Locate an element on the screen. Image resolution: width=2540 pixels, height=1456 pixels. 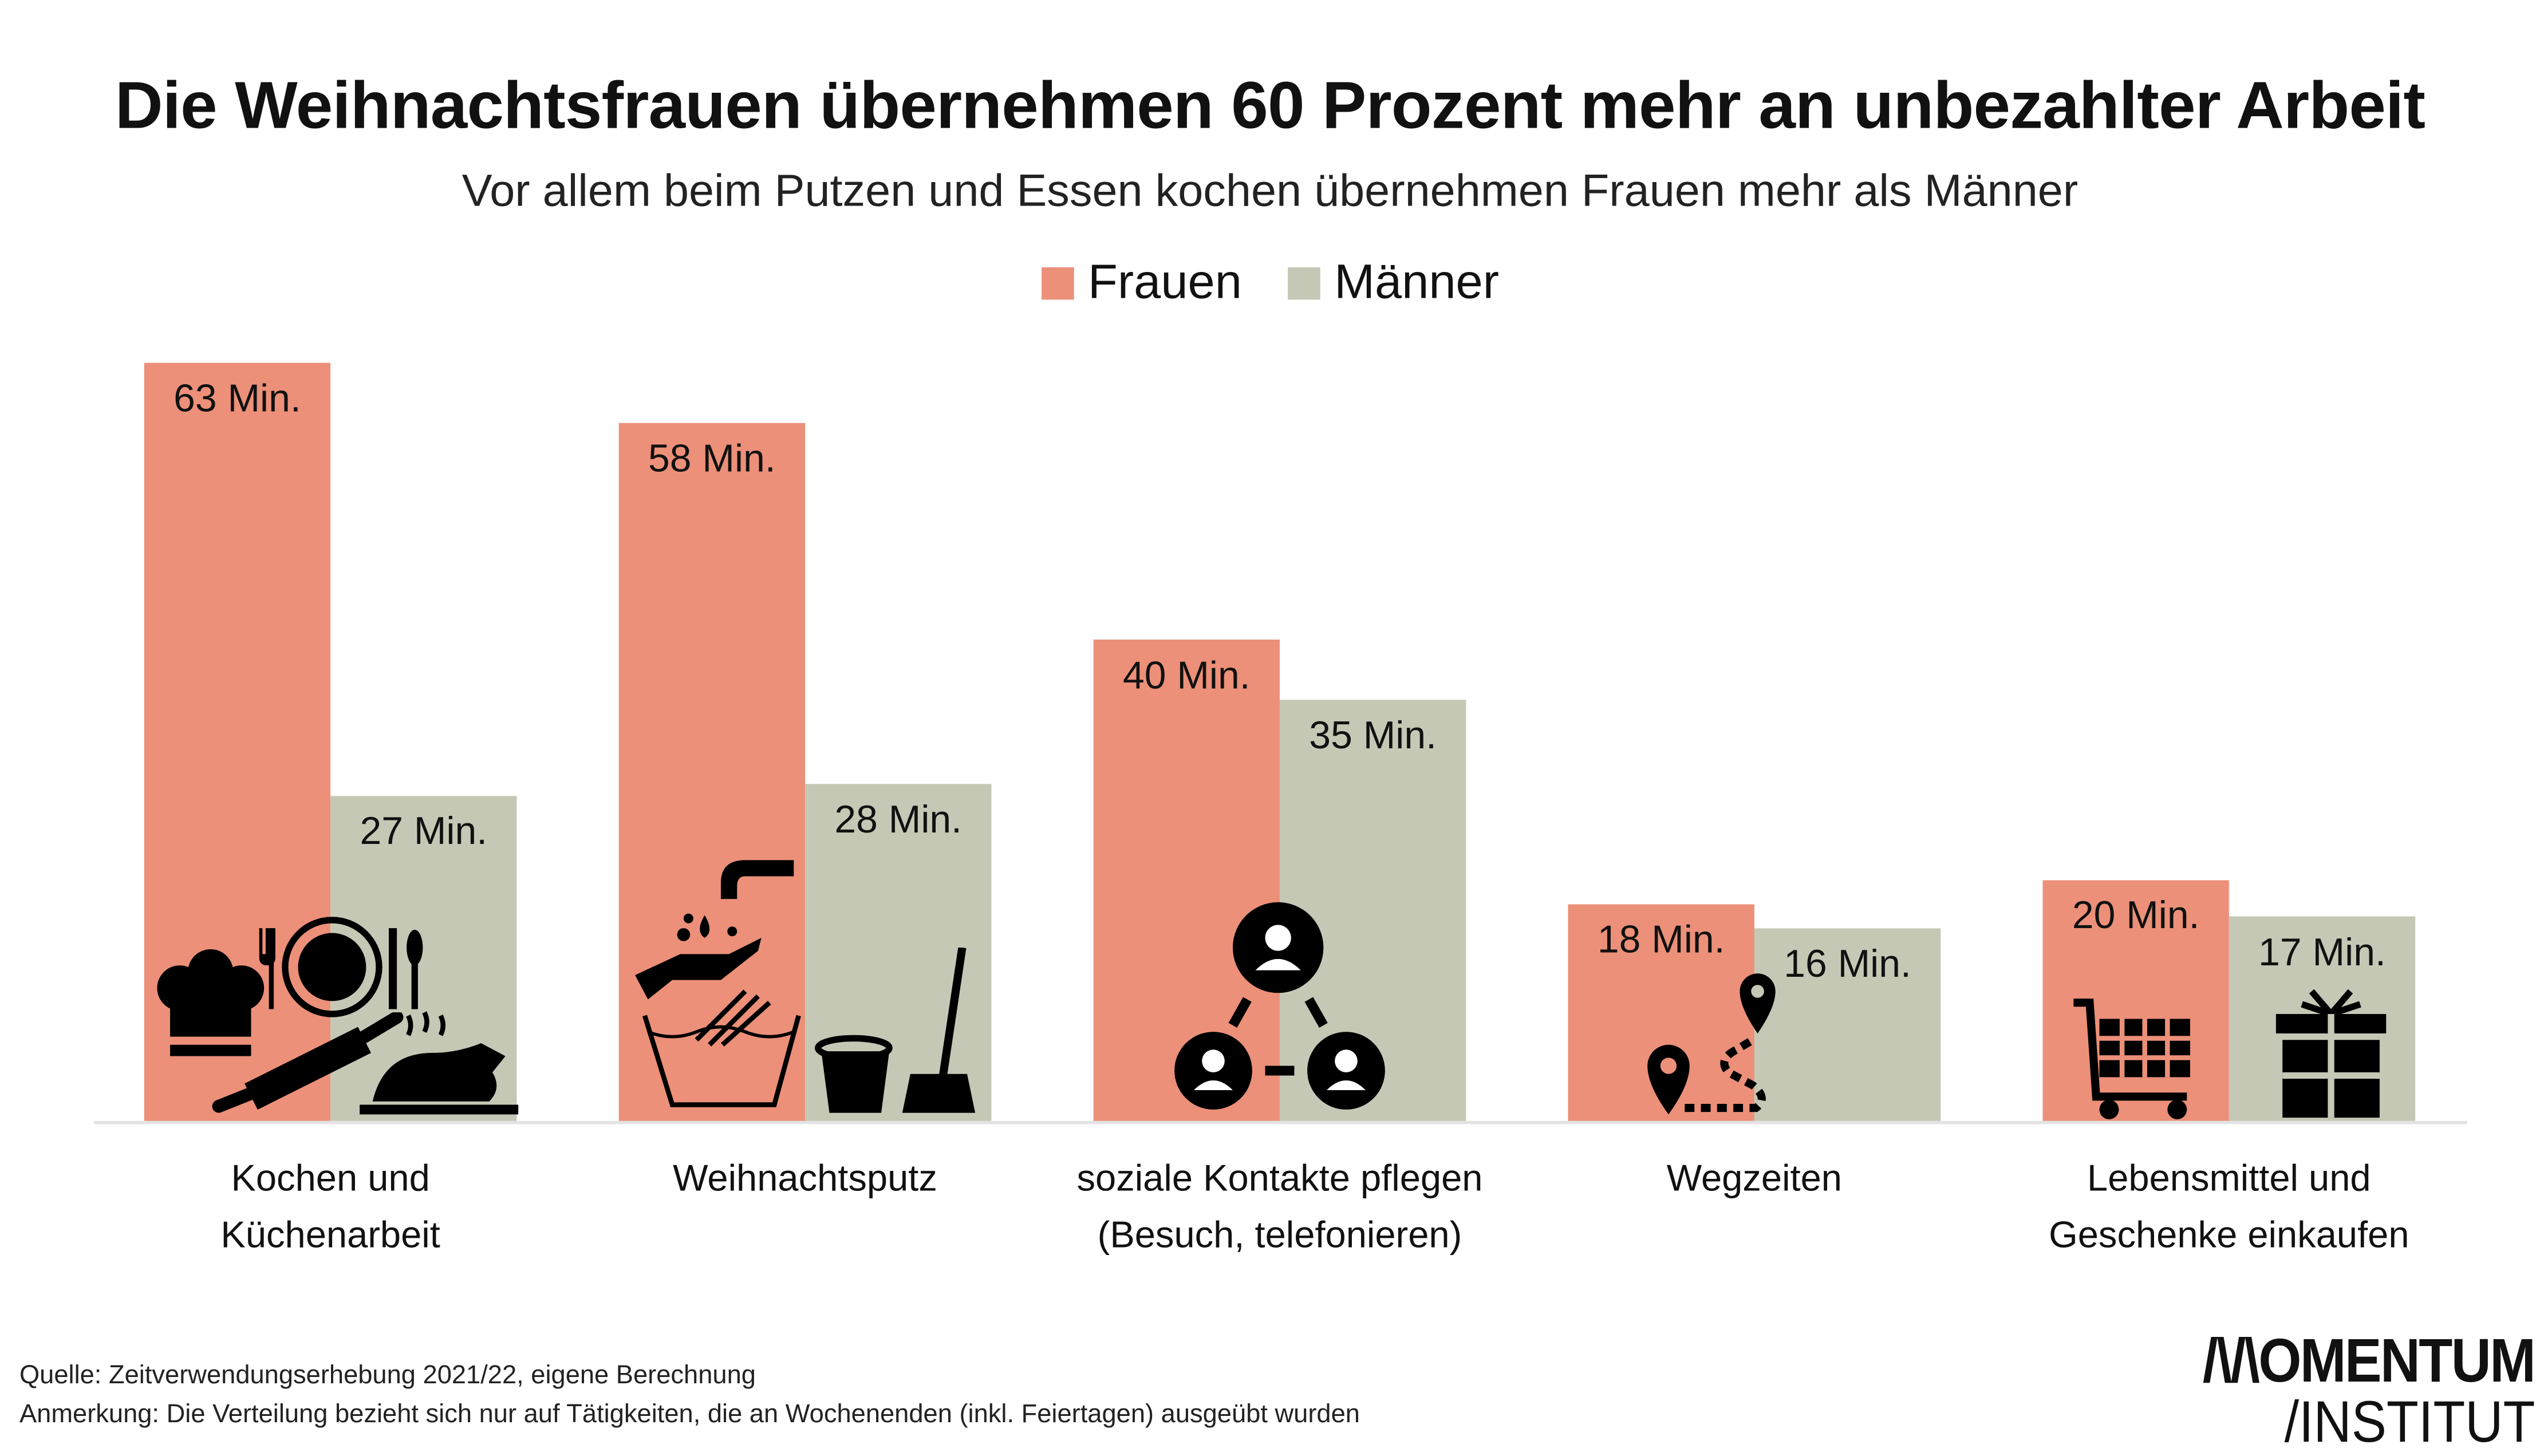
value-label: 28 Min. is located at coordinates (898, 821).